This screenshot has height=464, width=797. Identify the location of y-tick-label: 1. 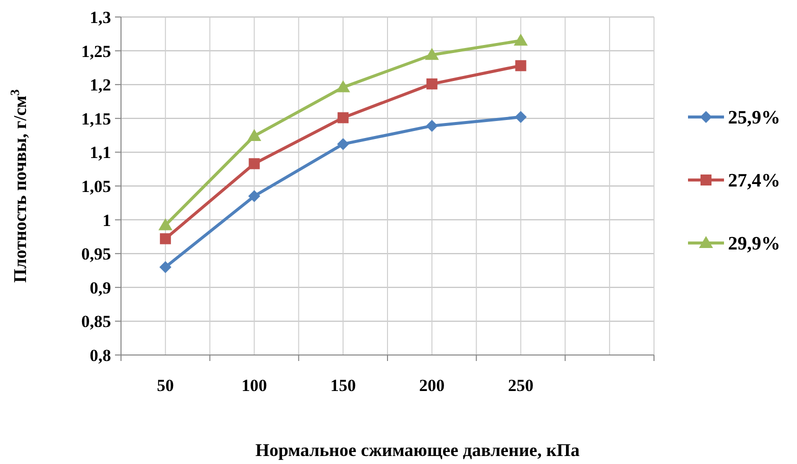
(106, 220).